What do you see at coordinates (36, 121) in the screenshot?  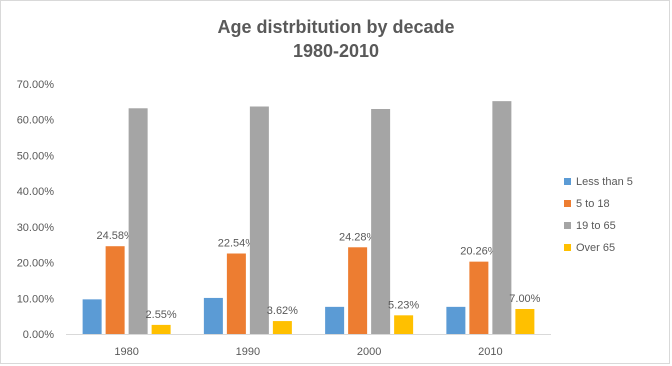 I see `y-tick-label: 60.00%` at bounding box center [36, 121].